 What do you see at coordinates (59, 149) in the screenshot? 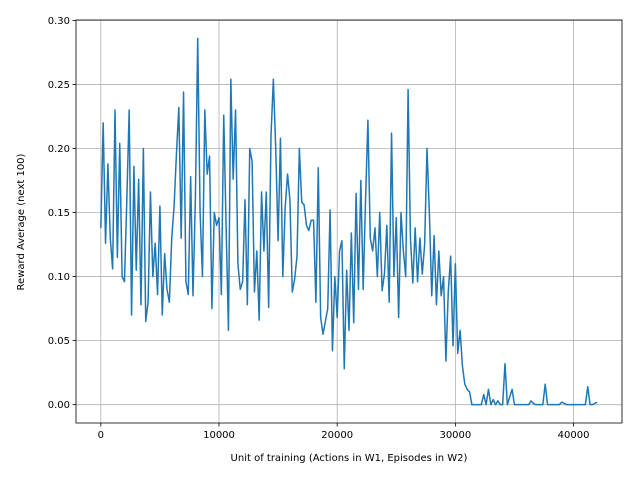
I see `y-tick-label: 0.20` at bounding box center [59, 149].